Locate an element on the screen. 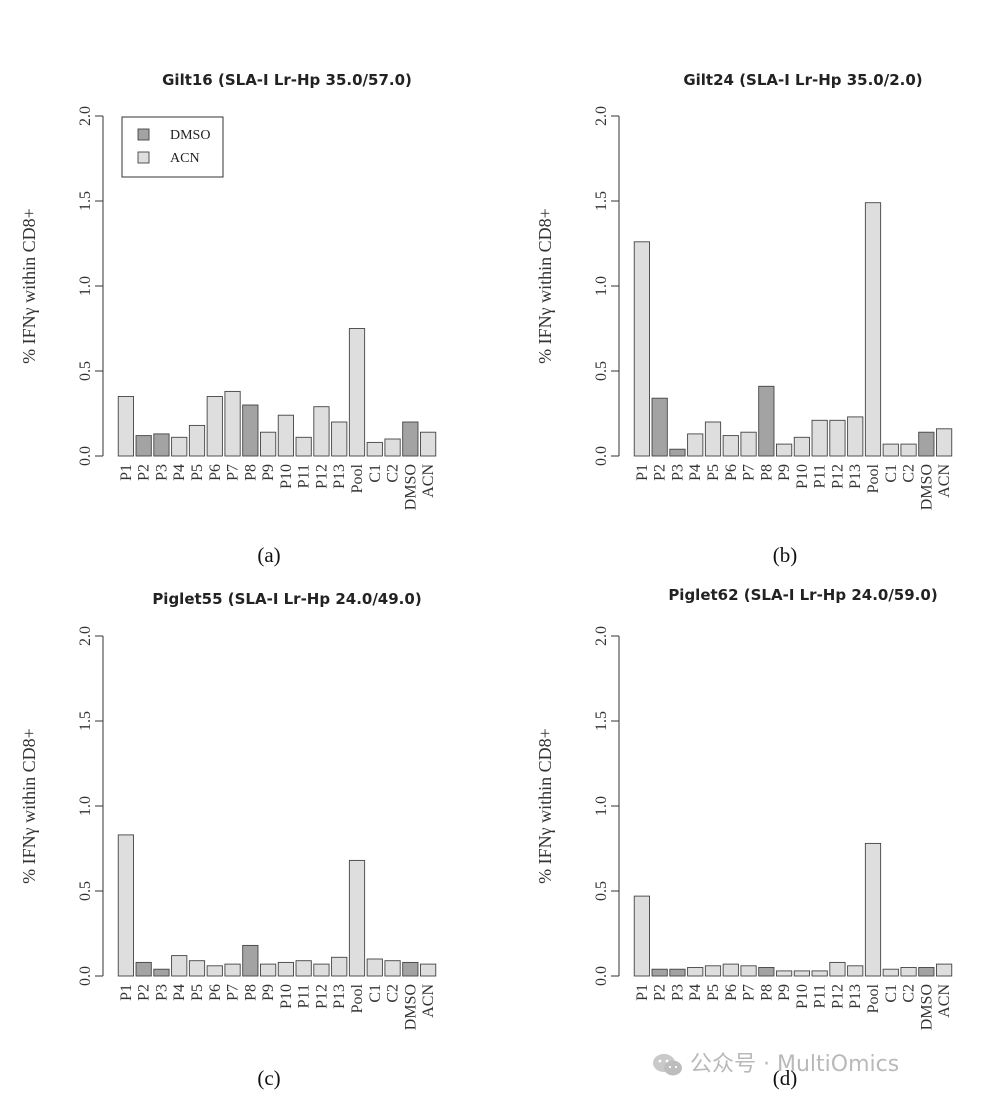  bar-P2 is located at coordinates (659, 972).